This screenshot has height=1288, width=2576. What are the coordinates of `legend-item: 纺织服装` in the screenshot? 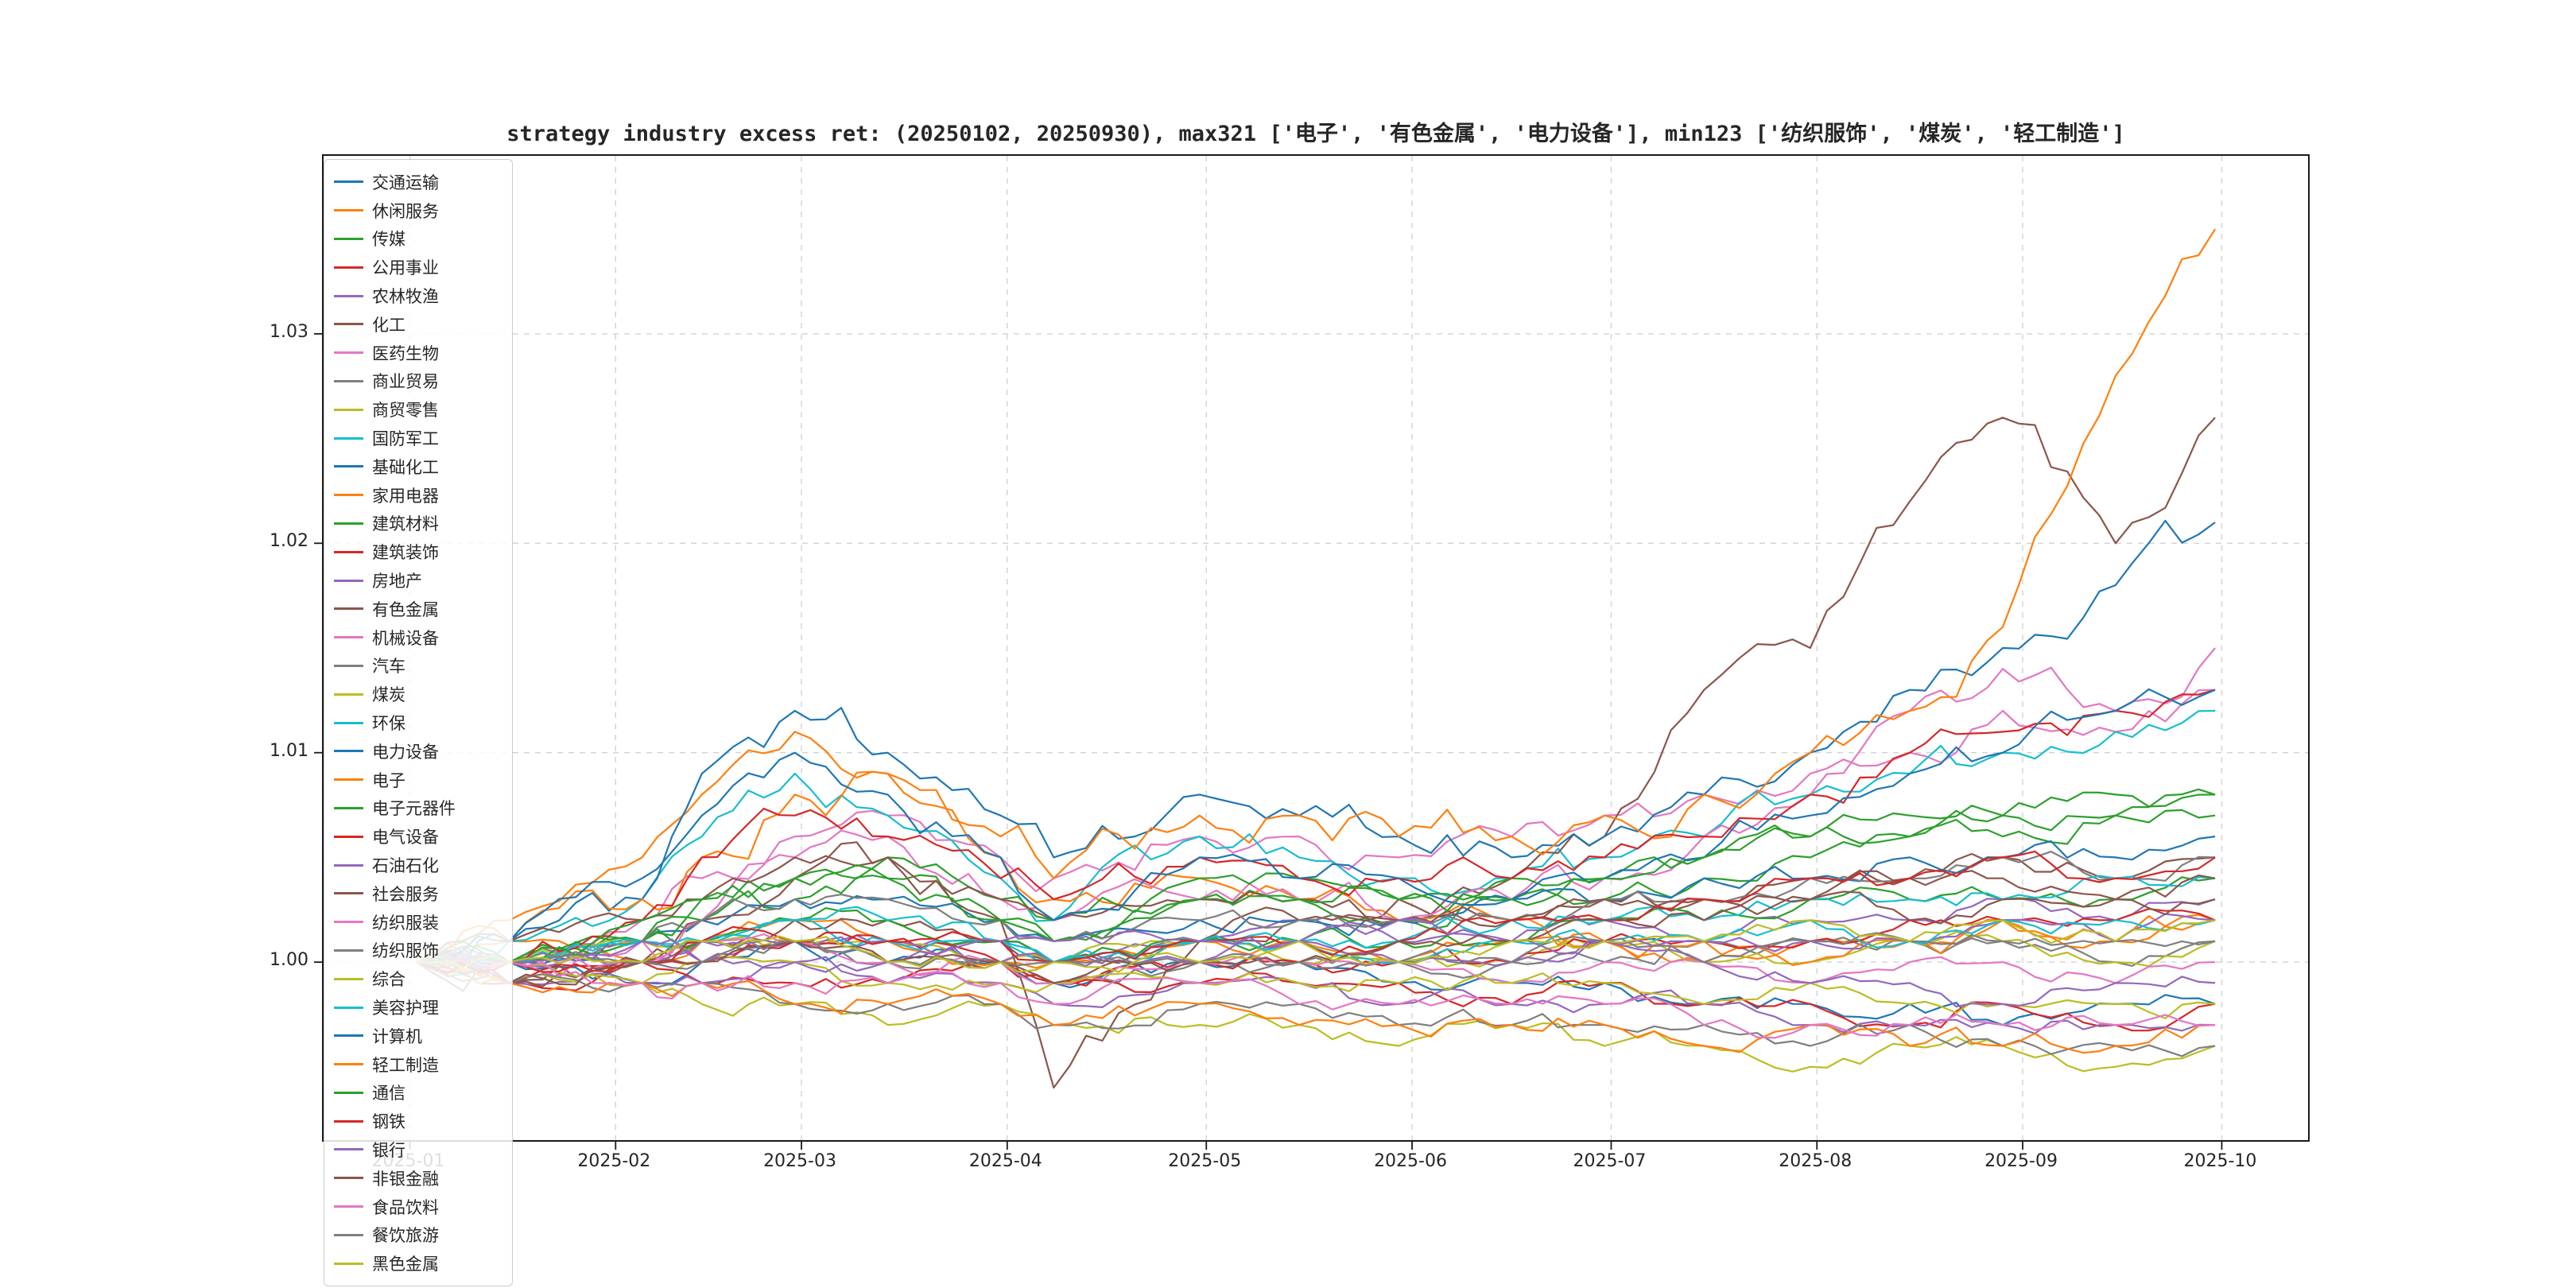 It's located at (418, 922).